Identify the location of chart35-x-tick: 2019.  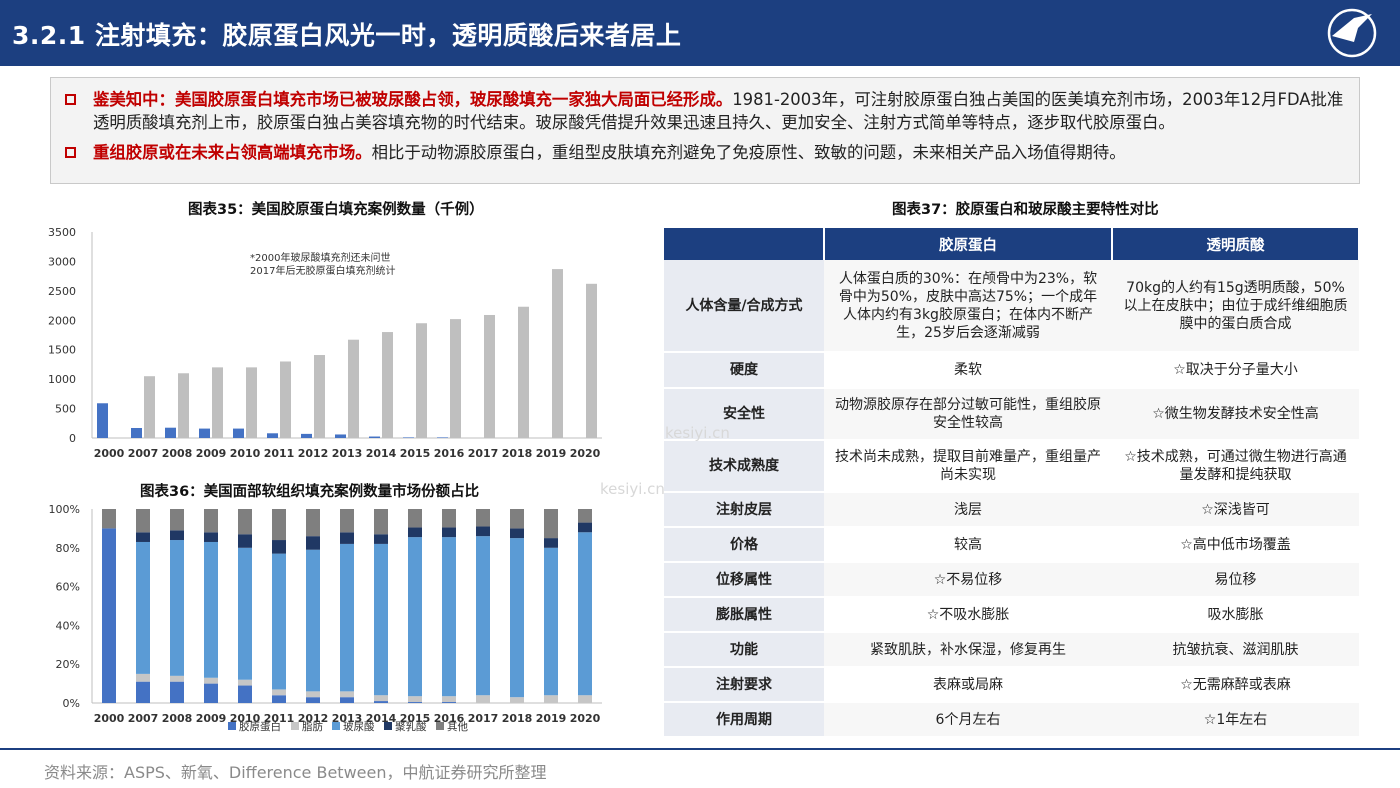
(551, 453).